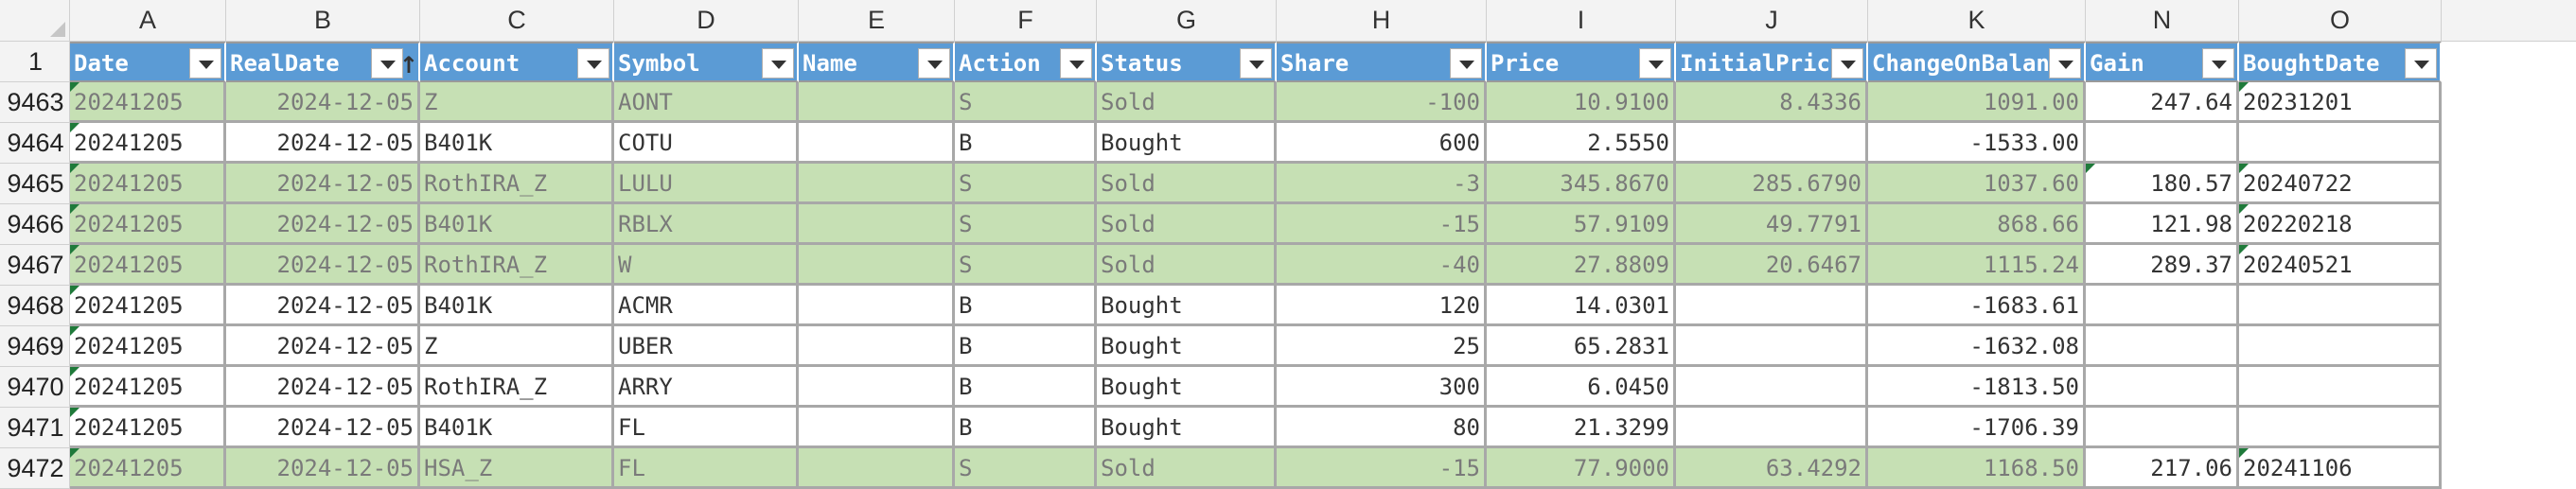 The width and height of the screenshot is (2576, 489). What do you see at coordinates (1382, 224) in the screenshot?
I see `cell-share: -15` at bounding box center [1382, 224].